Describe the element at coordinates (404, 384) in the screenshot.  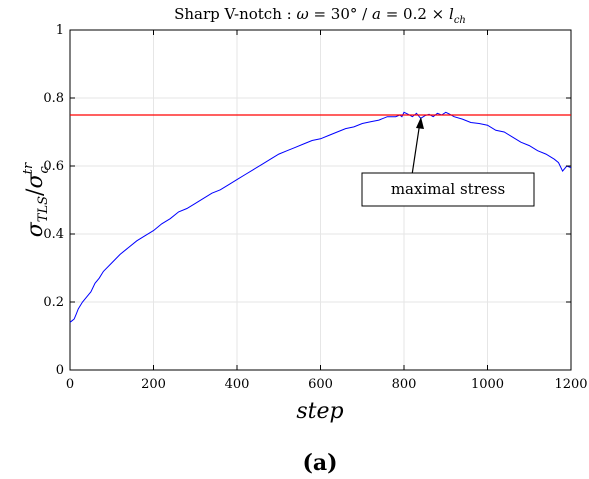
I see `x-tick-label: 800` at that location.